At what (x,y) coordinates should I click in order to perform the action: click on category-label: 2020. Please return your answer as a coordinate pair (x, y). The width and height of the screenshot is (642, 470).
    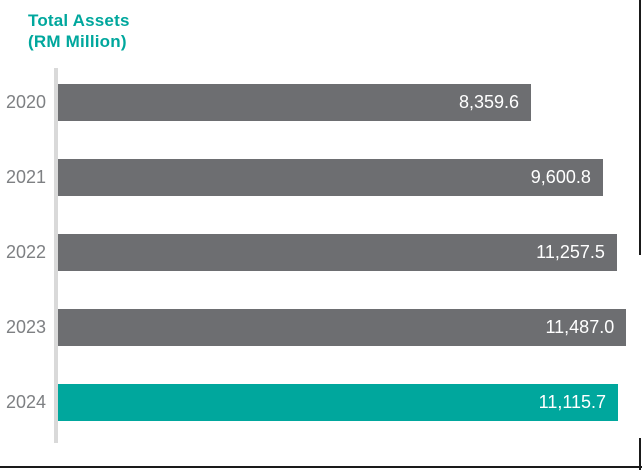
    Looking at the image, I should click on (25, 102).